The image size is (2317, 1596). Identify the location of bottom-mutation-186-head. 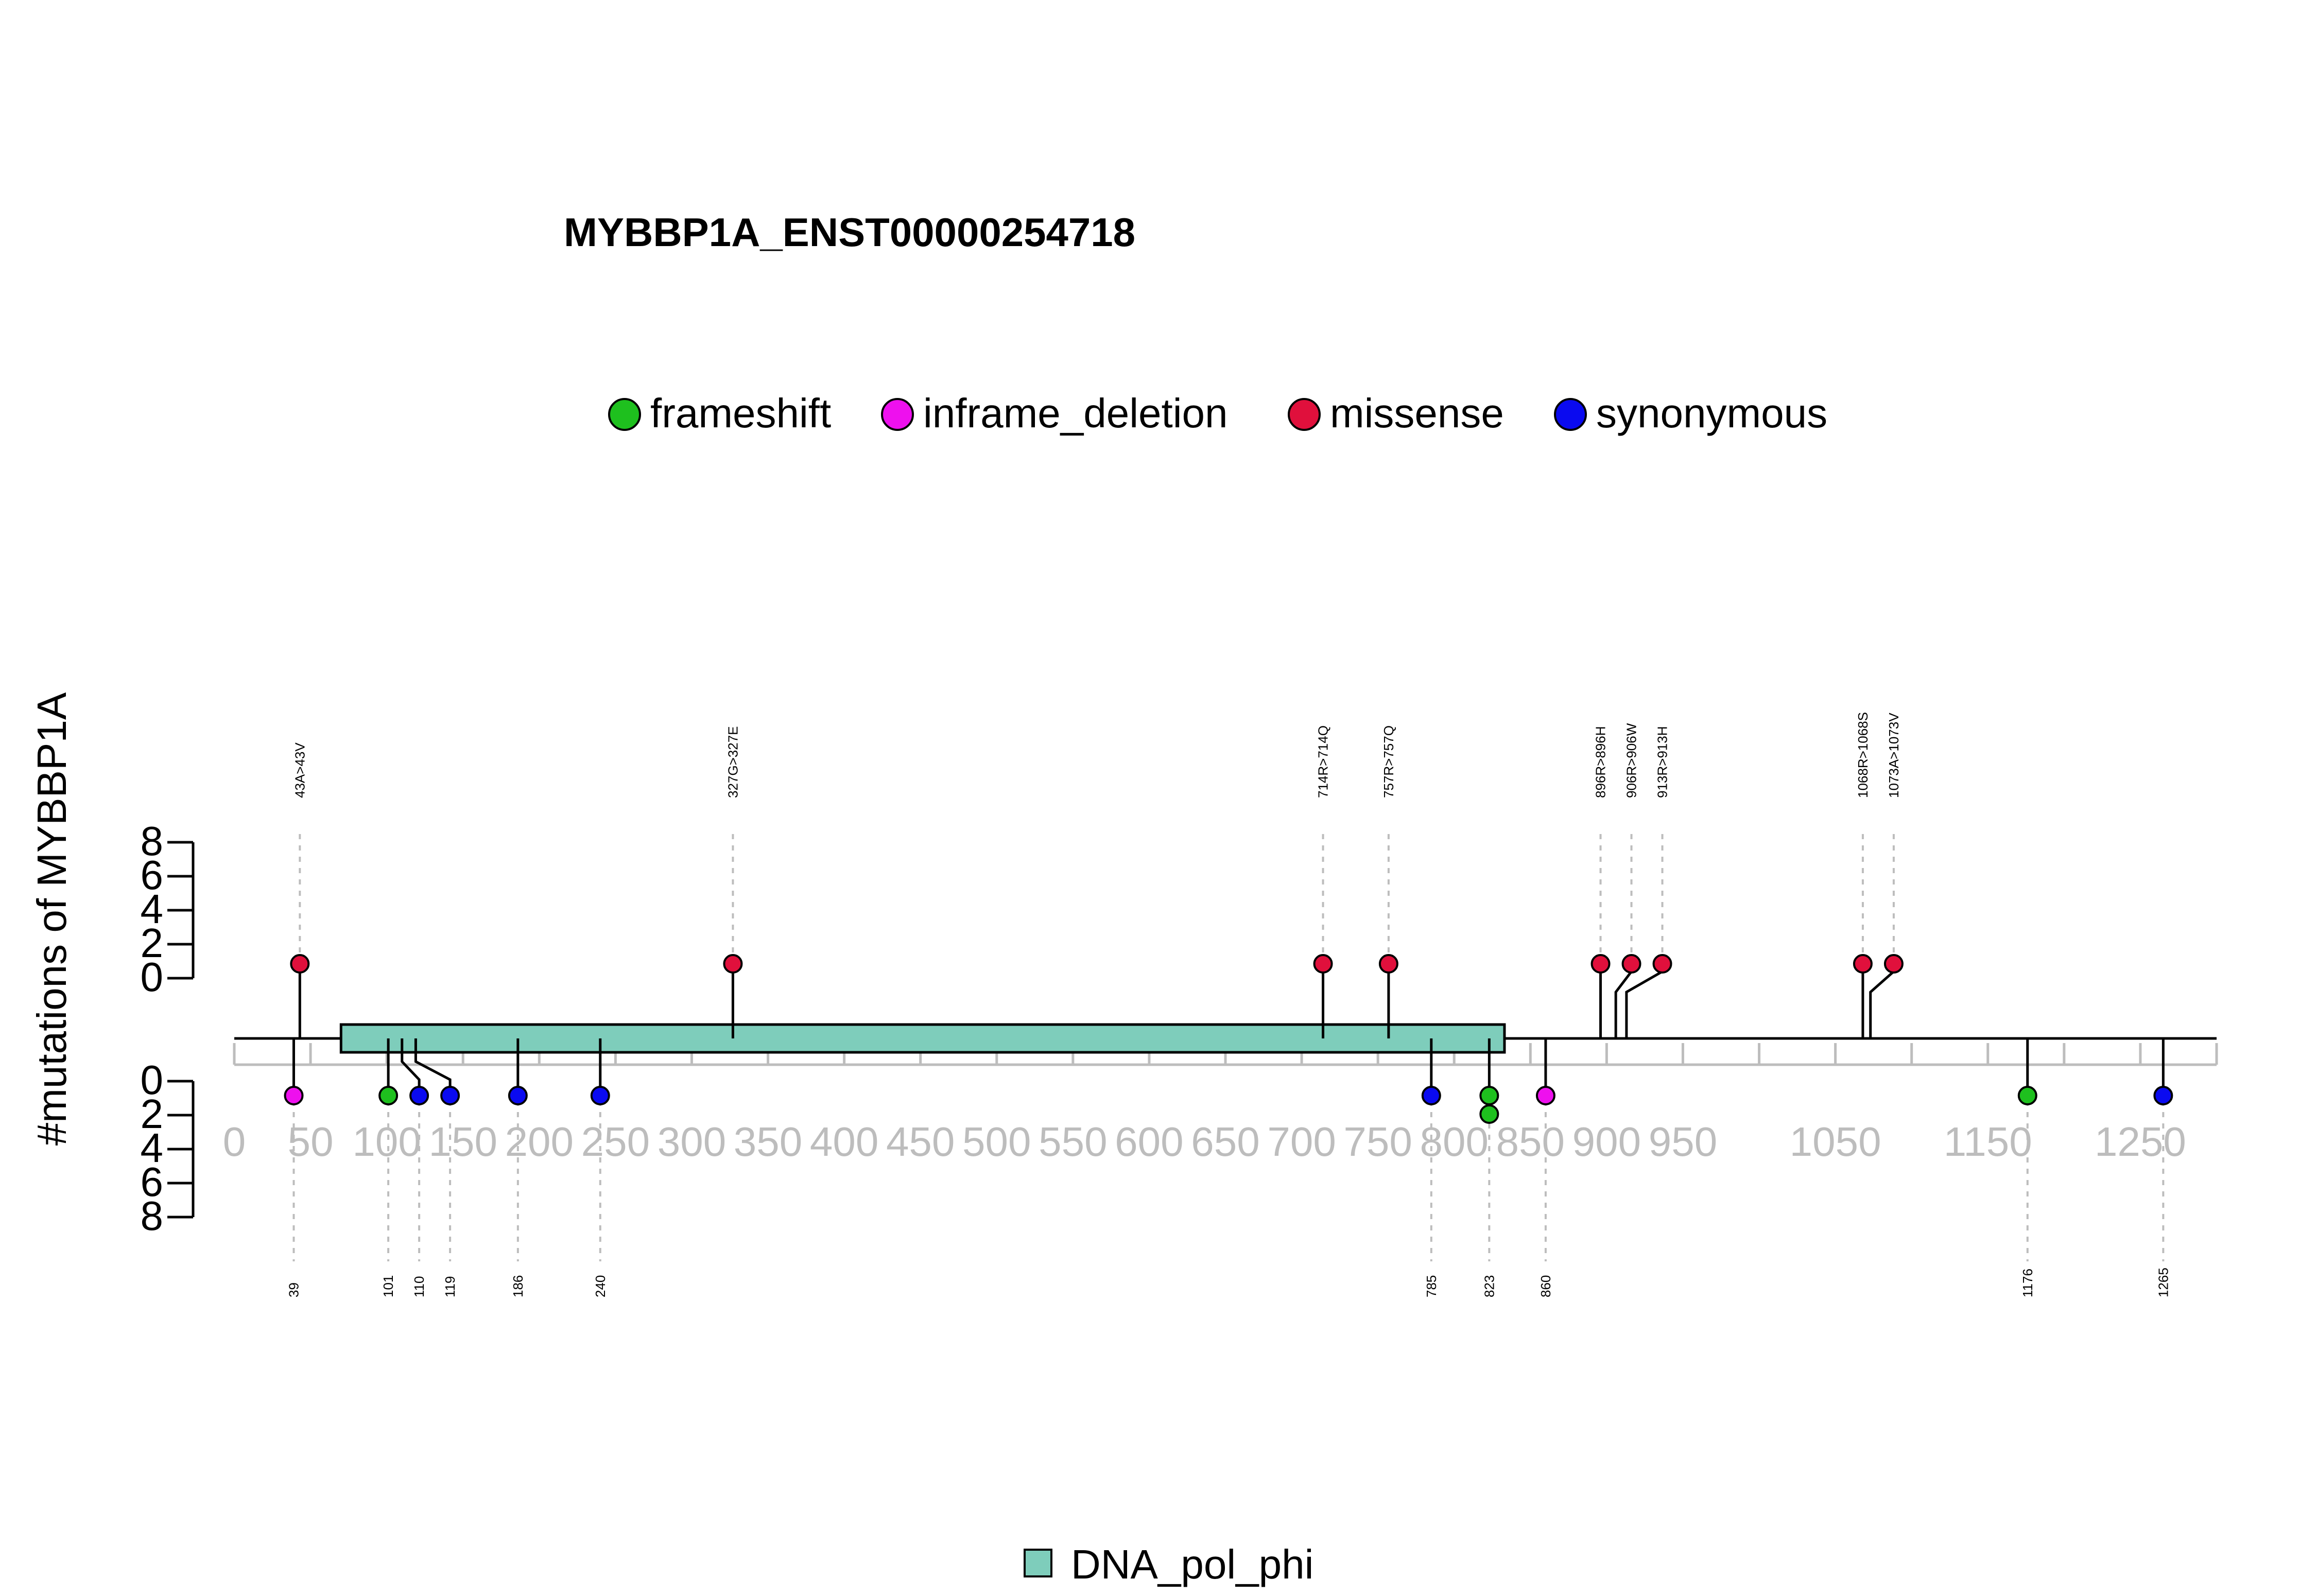
(518, 1095).